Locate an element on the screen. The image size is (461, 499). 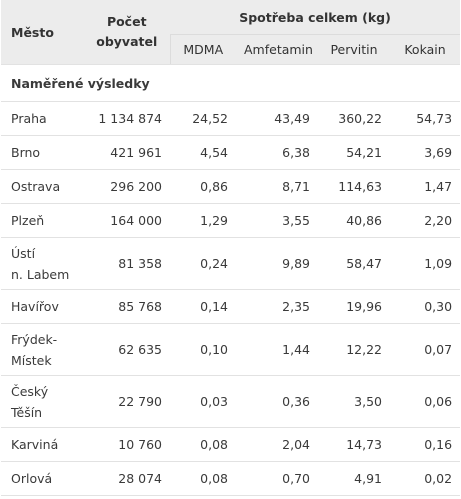
cell-amfetamin: 2,04 is located at coordinates (277, 444).